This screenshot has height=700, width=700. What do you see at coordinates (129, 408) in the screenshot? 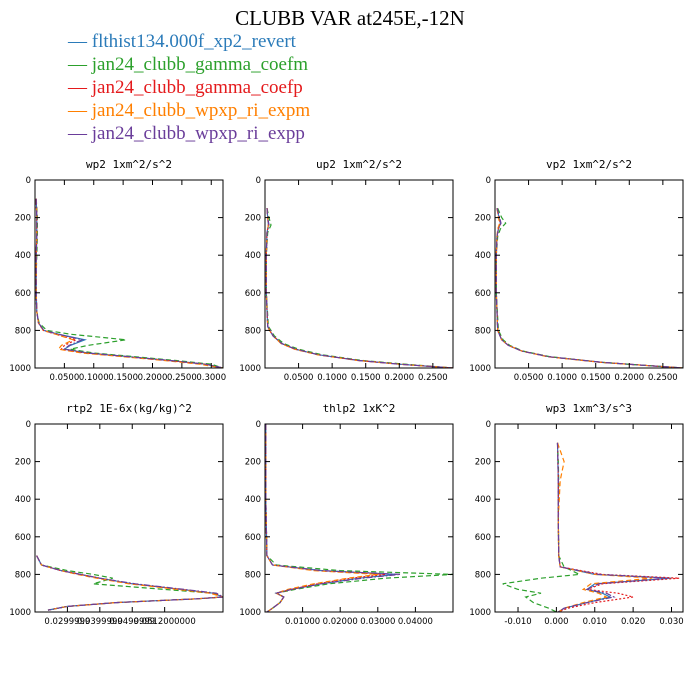
I see `panel-title: rtp2 1E-6x(kg/kg)^2` at bounding box center [129, 408].